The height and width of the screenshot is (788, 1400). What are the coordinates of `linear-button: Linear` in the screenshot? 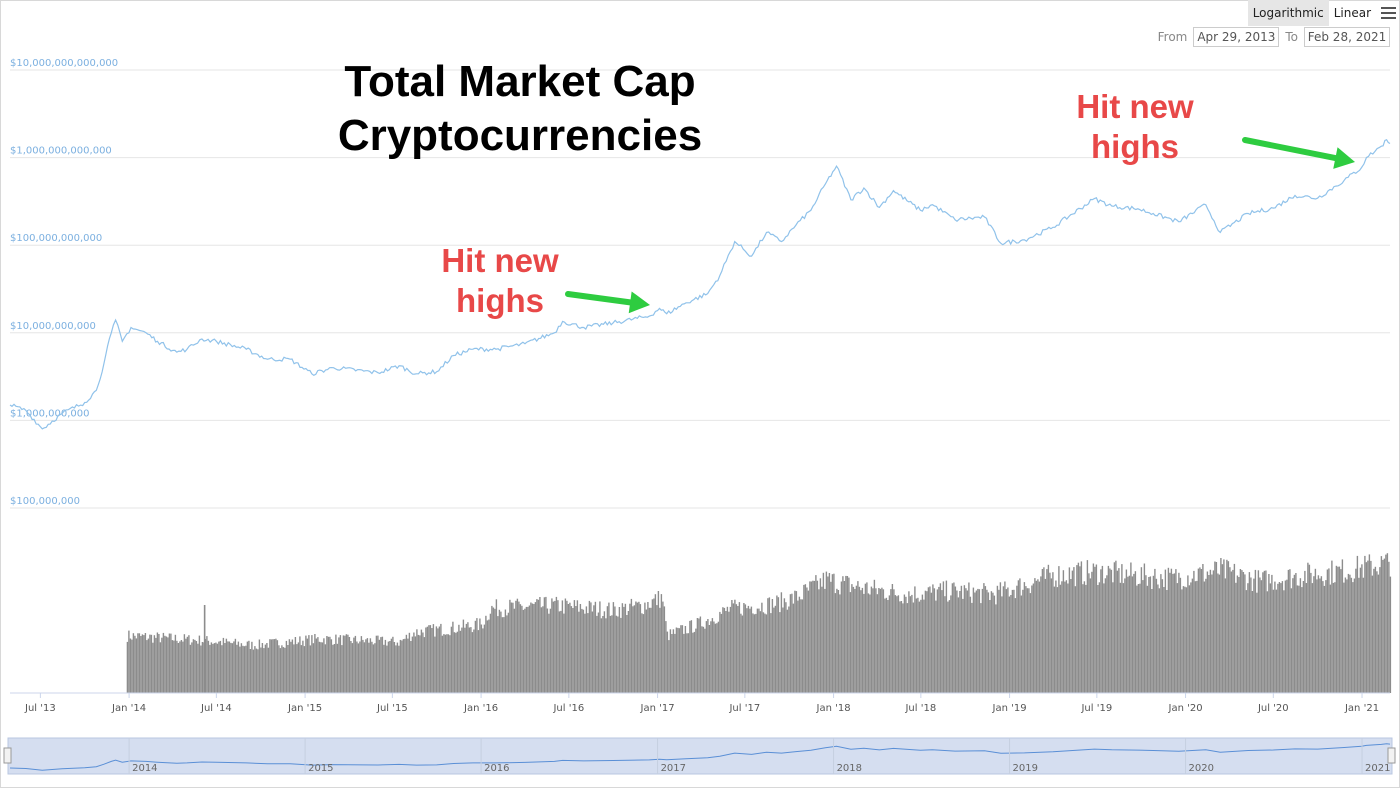 It's located at (1352, 13).